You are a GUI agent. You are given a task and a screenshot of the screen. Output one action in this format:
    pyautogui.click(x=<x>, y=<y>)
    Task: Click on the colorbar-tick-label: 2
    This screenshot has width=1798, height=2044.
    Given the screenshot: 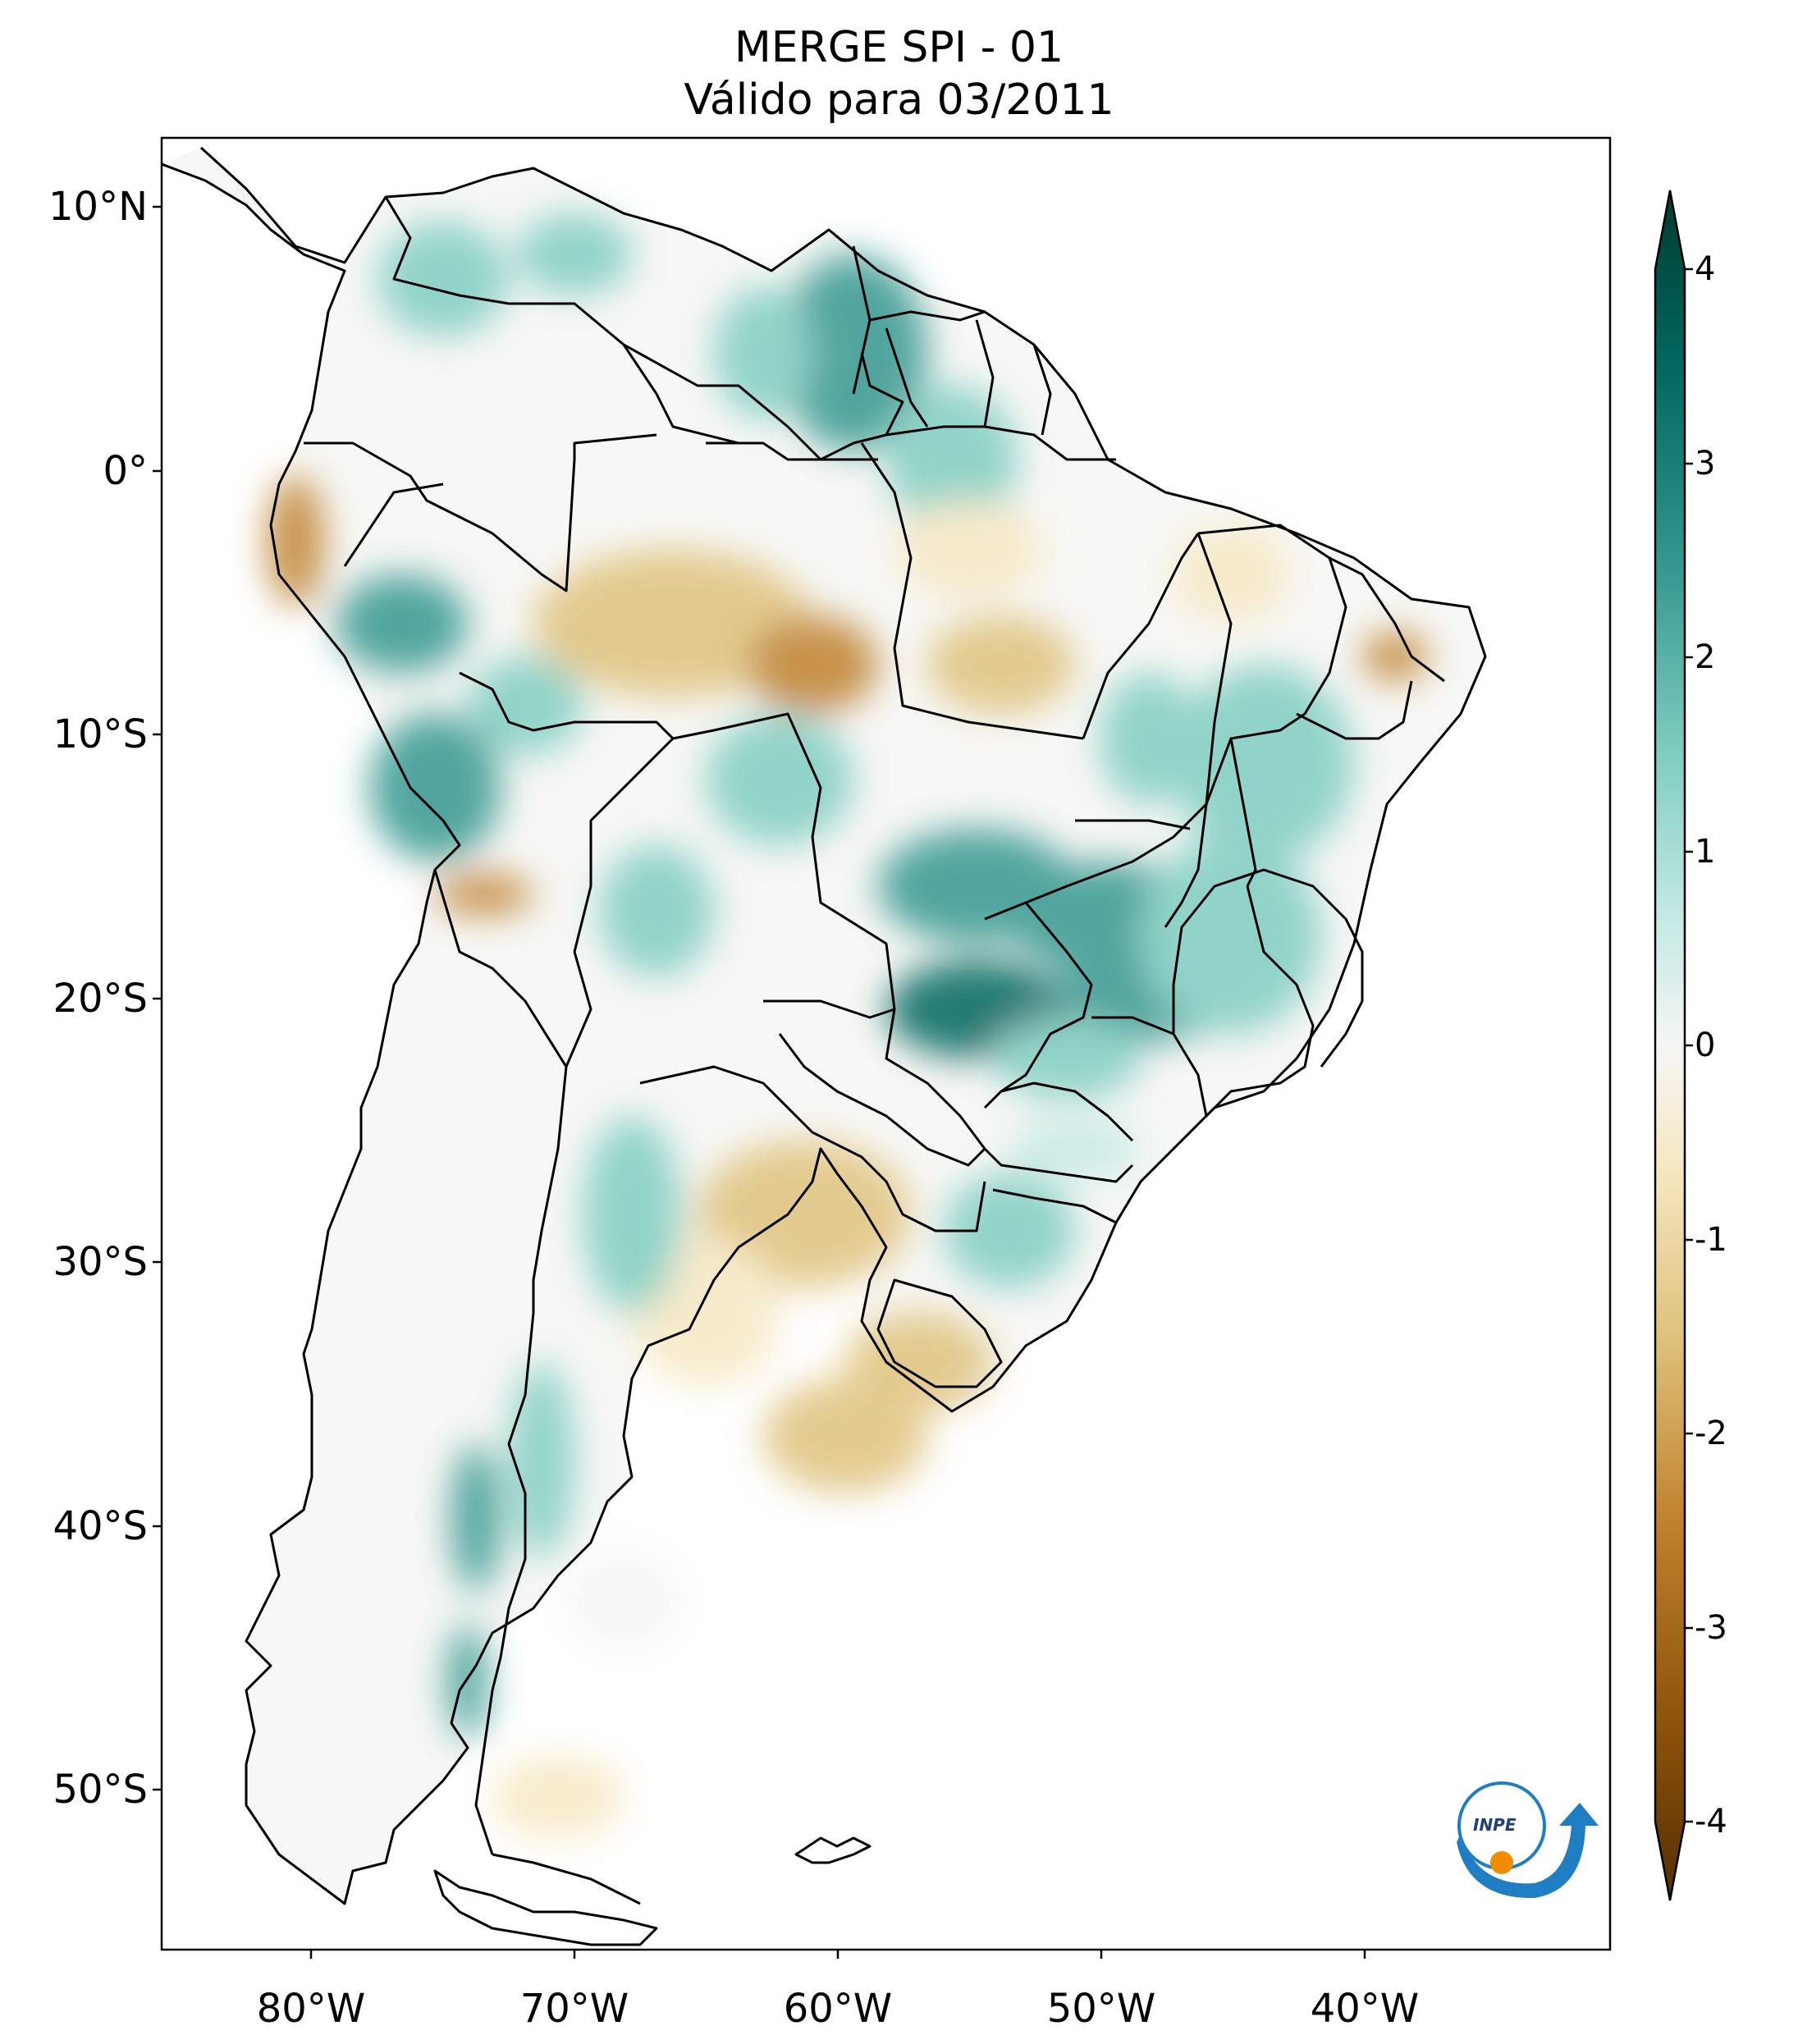 What is the action you would take?
    pyautogui.click(x=1705, y=657)
    